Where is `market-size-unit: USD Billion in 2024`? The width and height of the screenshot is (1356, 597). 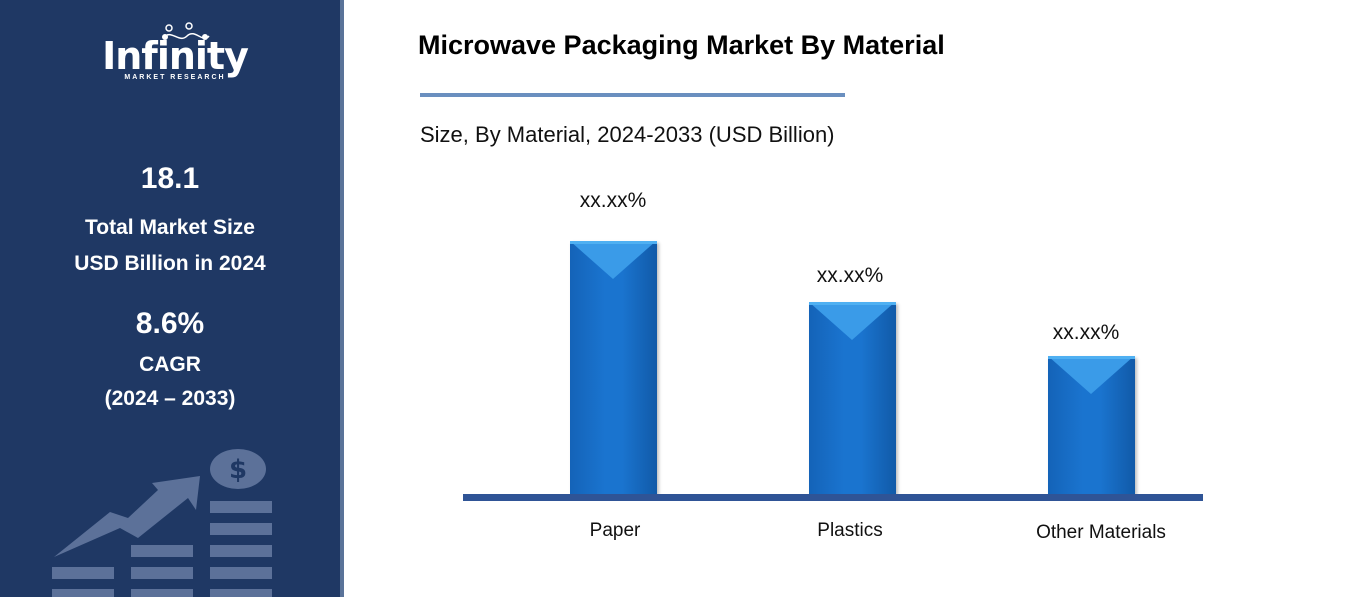 market-size-unit: USD Billion in 2024 is located at coordinates (170, 263).